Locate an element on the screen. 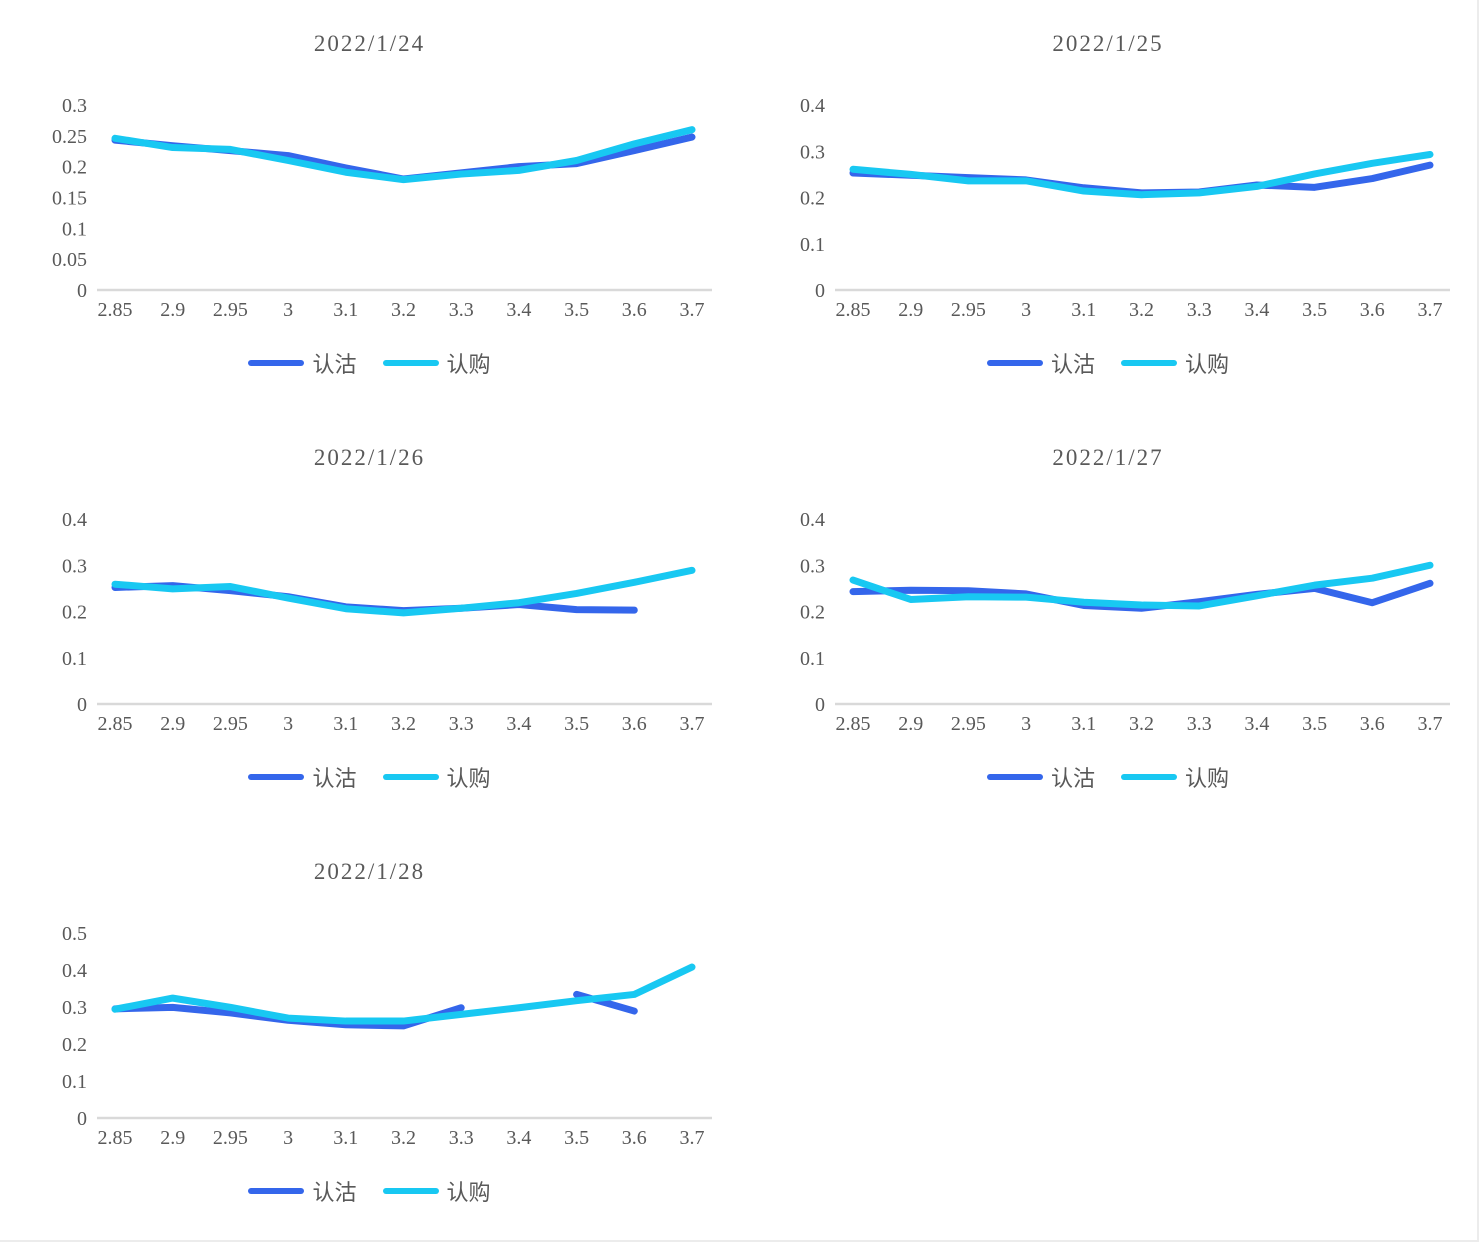  chart-title: 2022/1/26 is located at coordinates (369, 457).